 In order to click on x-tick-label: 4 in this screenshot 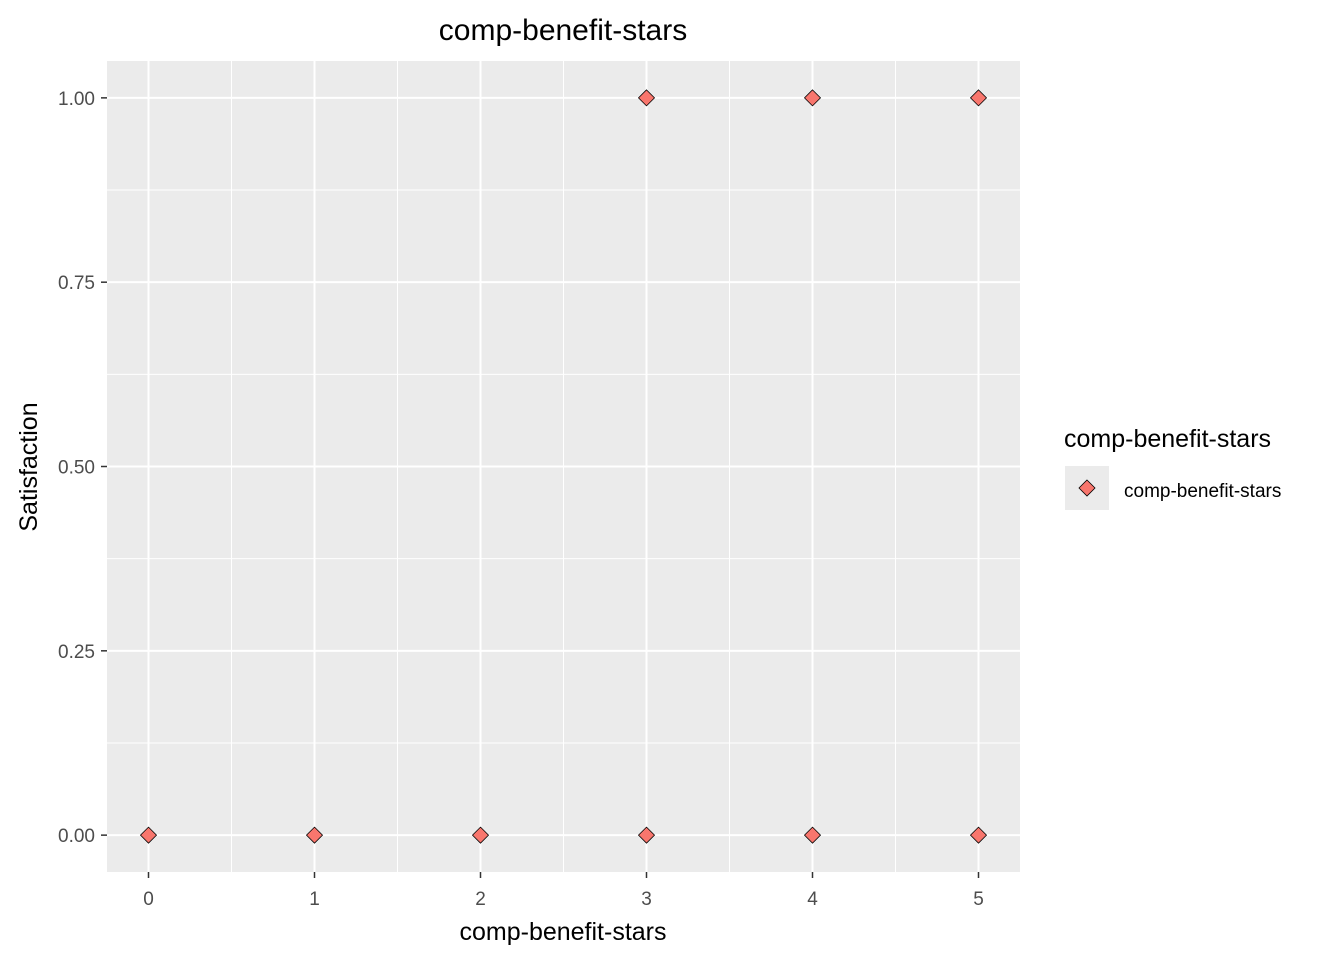, I will do `click(812, 899)`.